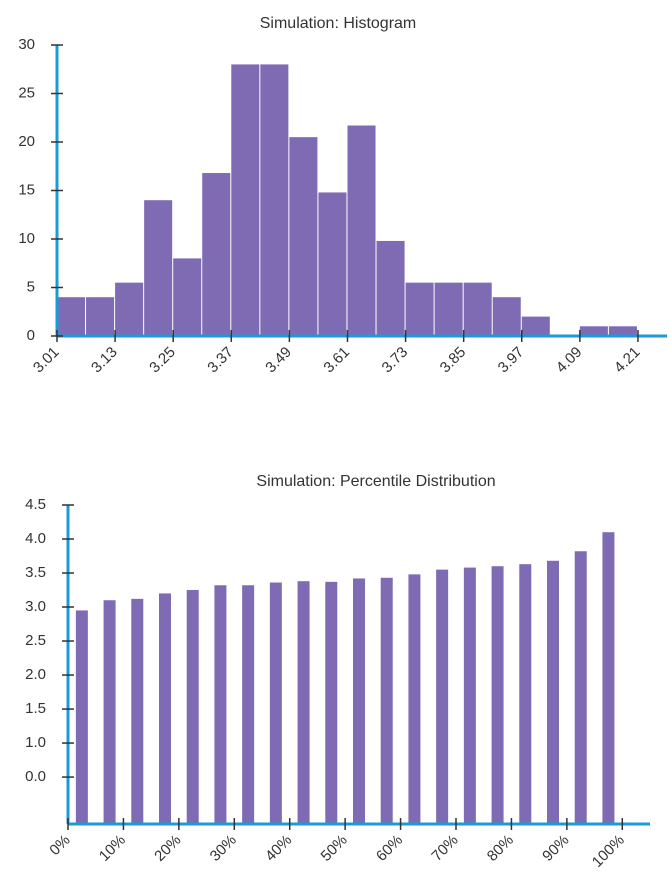 This screenshot has width=669, height=881. I want to click on x-tick-label: 0%, so click(59, 845).